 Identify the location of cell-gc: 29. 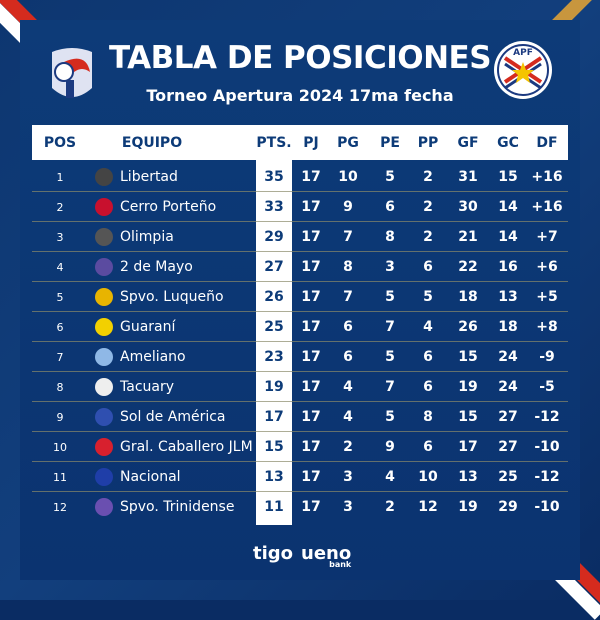
(508, 507).